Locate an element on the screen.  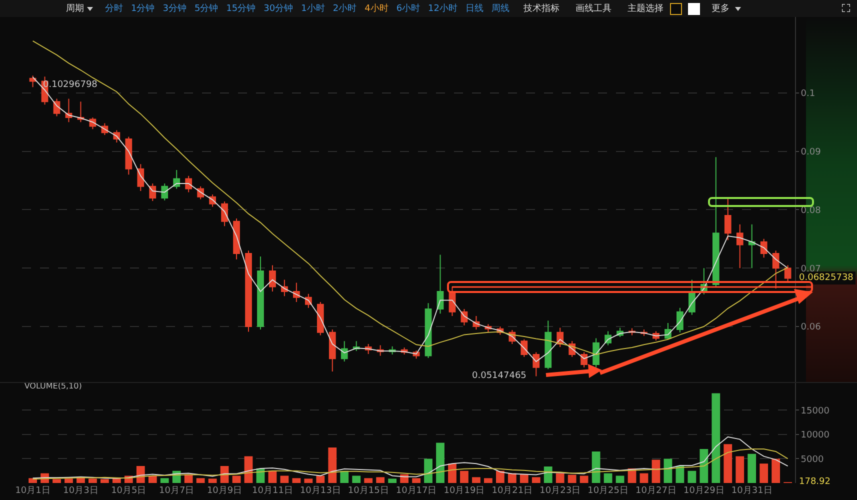
text: 12小时 is located at coordinates (443, 8).